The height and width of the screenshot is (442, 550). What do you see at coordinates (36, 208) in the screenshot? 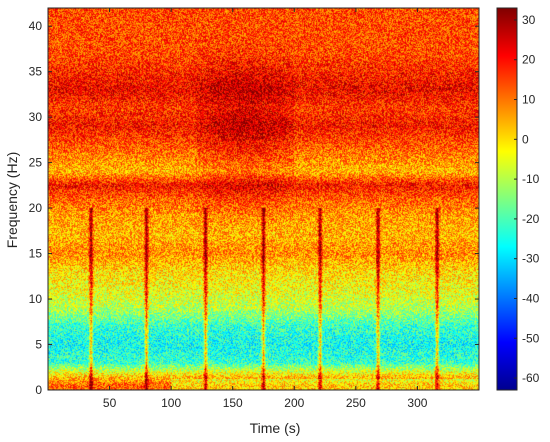
I see `y-tick-label: 20` at bounding box center [36, 208].